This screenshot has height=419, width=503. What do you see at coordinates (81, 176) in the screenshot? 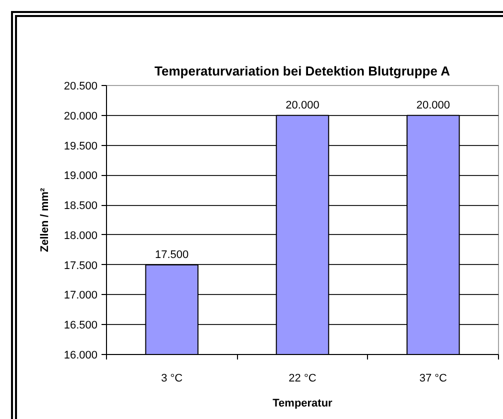
I see `y-tick-label: 19.000` at bounding box center [81, 176].